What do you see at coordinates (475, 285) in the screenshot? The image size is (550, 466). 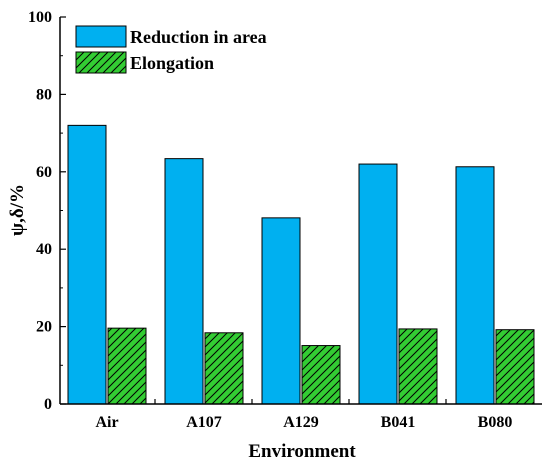 I see `bar-reduction-in-area-b080` at bounding box center [475, 285].